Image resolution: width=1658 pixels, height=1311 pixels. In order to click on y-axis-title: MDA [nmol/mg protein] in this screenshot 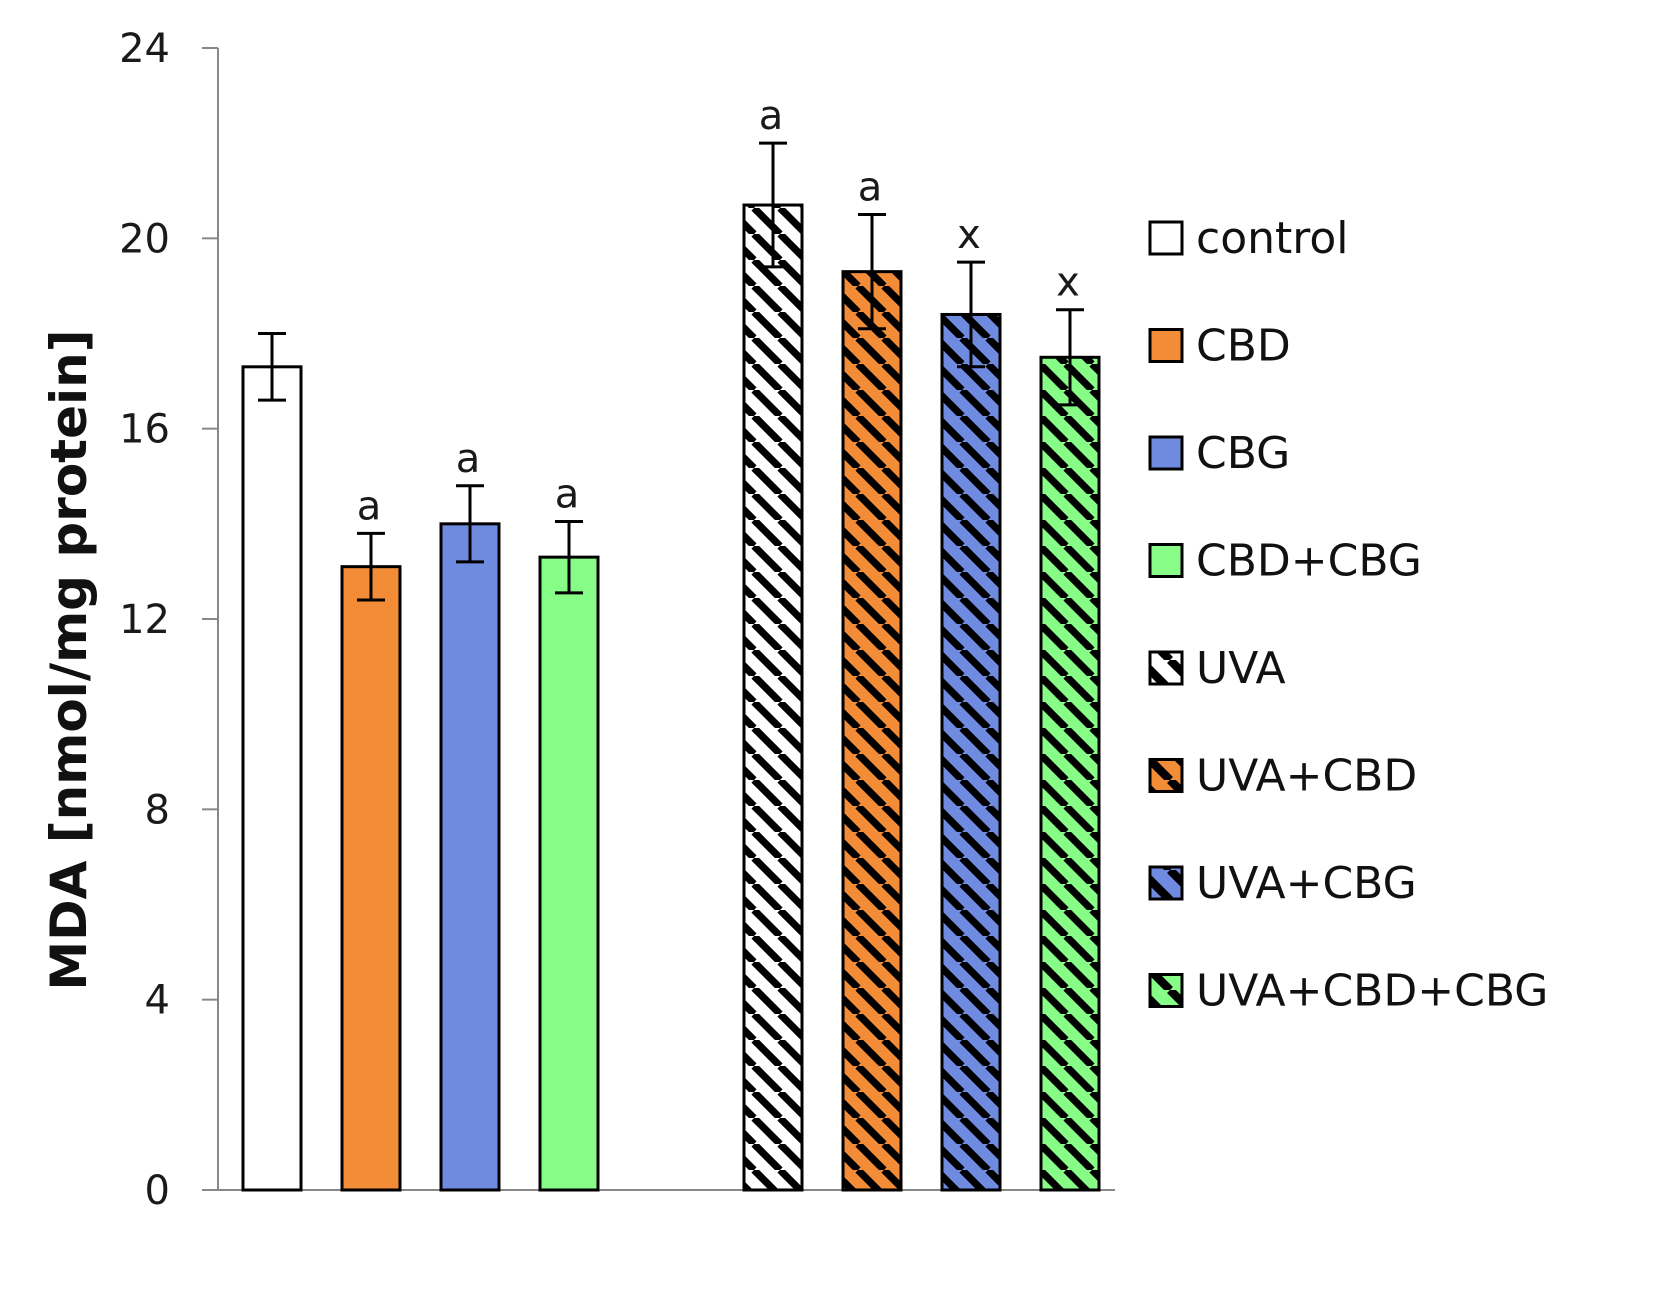, I will do `click(69, 659)`.